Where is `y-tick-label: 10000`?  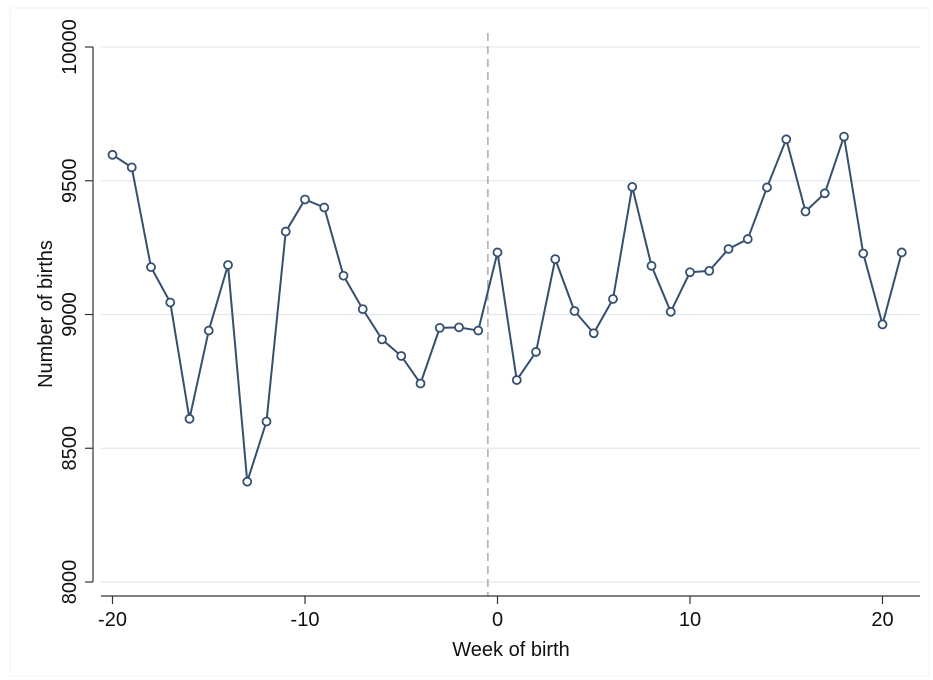
y-tick-label: 10000 is located at coordinates (70, 47).